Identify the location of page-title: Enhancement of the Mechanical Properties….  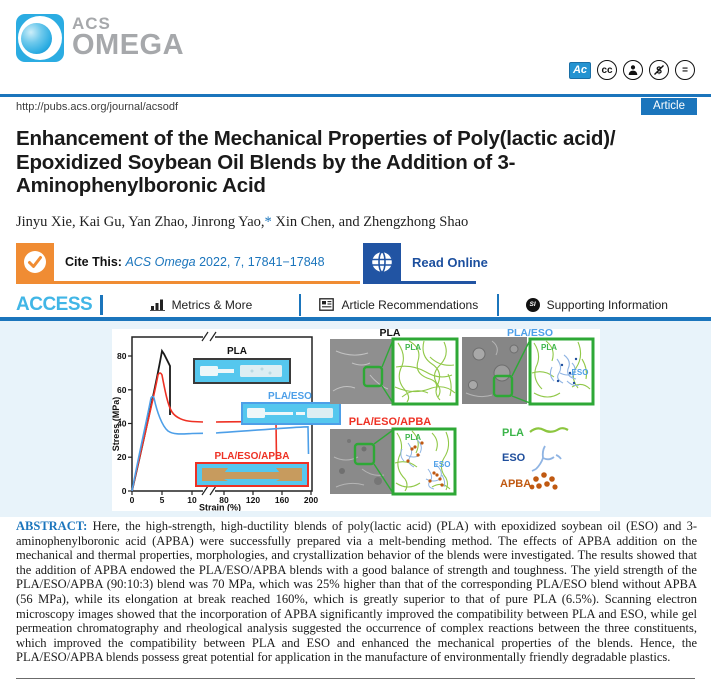
(316, 162).